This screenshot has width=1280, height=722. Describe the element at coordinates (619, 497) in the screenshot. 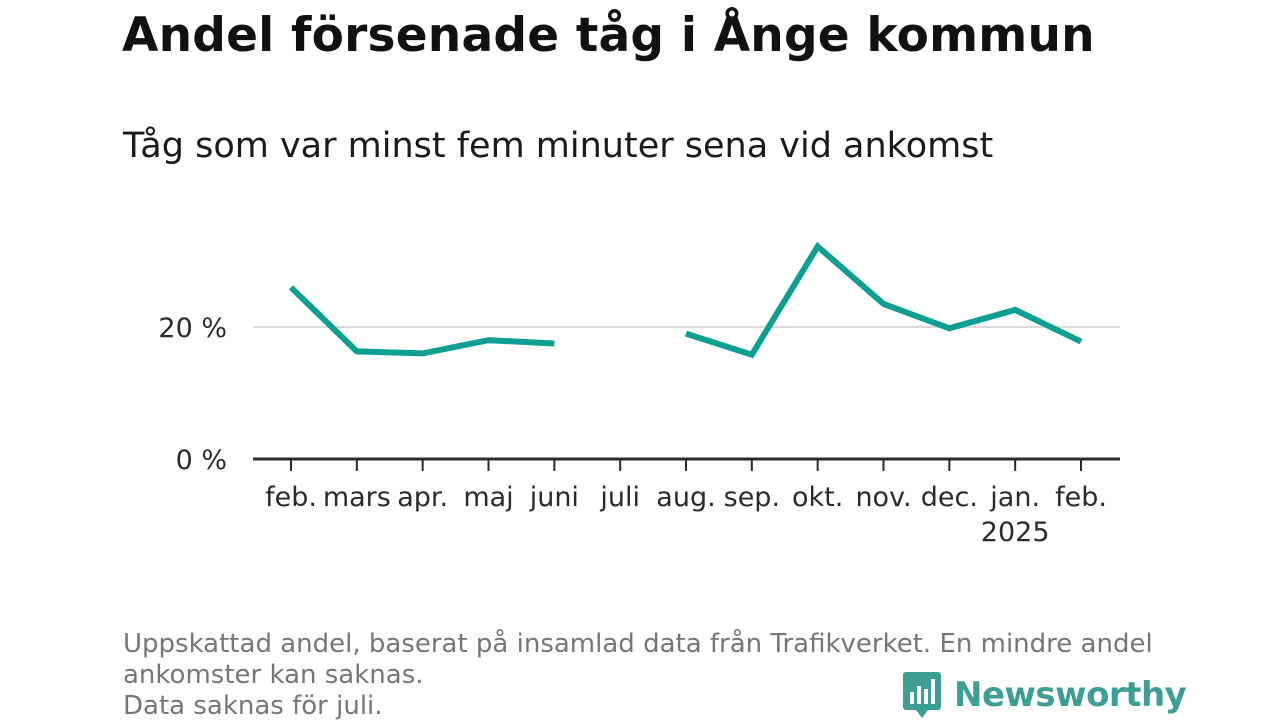

I see `x-tick-label: juli` at that location.